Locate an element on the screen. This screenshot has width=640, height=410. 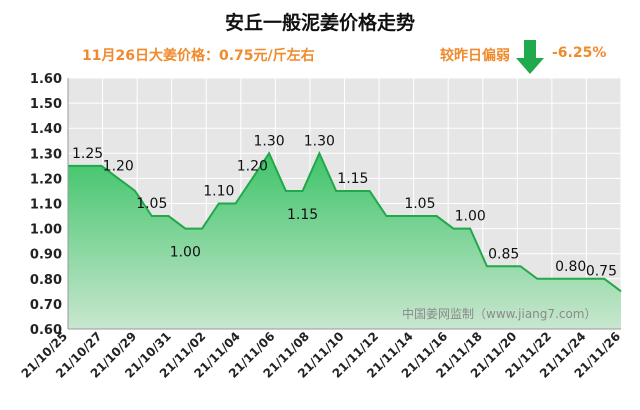
y-tick-label: 0.60 is located at coordinates (46, 330).